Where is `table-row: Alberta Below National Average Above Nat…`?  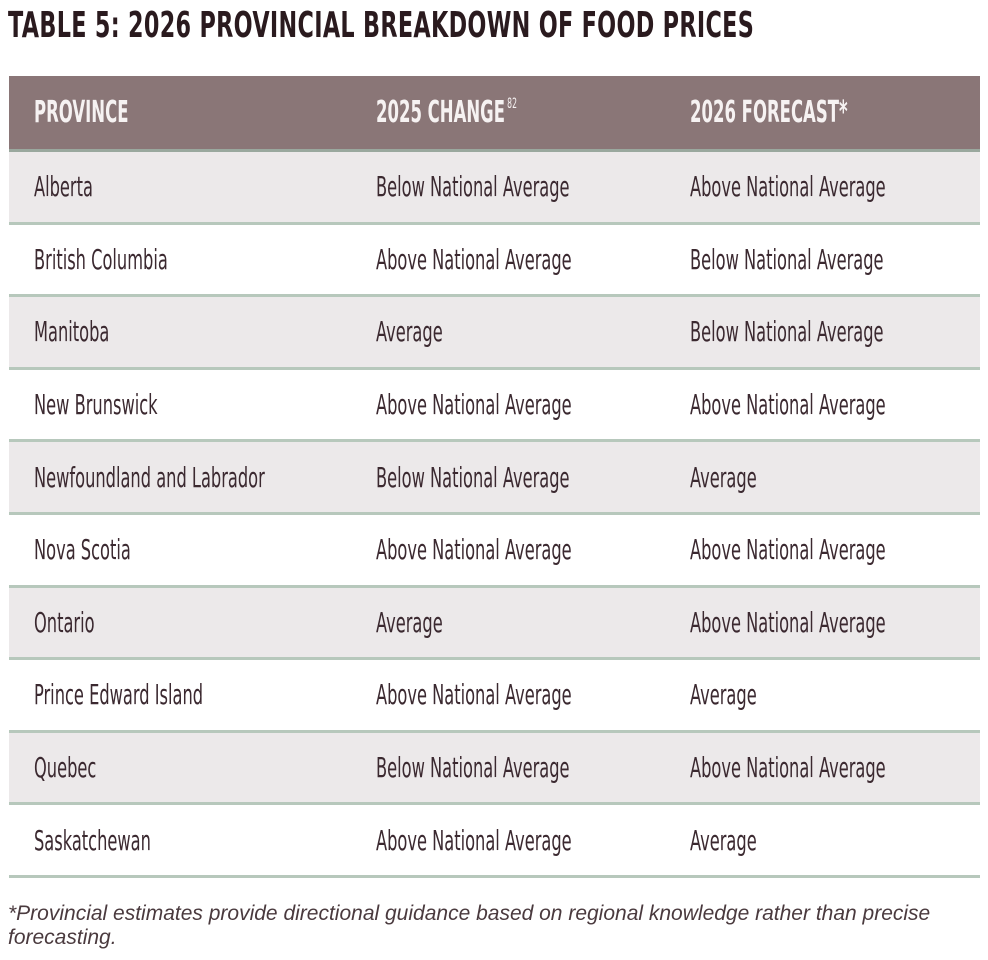 table-row: Alberta Below National Average Above Nat… is located at coordinates (494, 188).